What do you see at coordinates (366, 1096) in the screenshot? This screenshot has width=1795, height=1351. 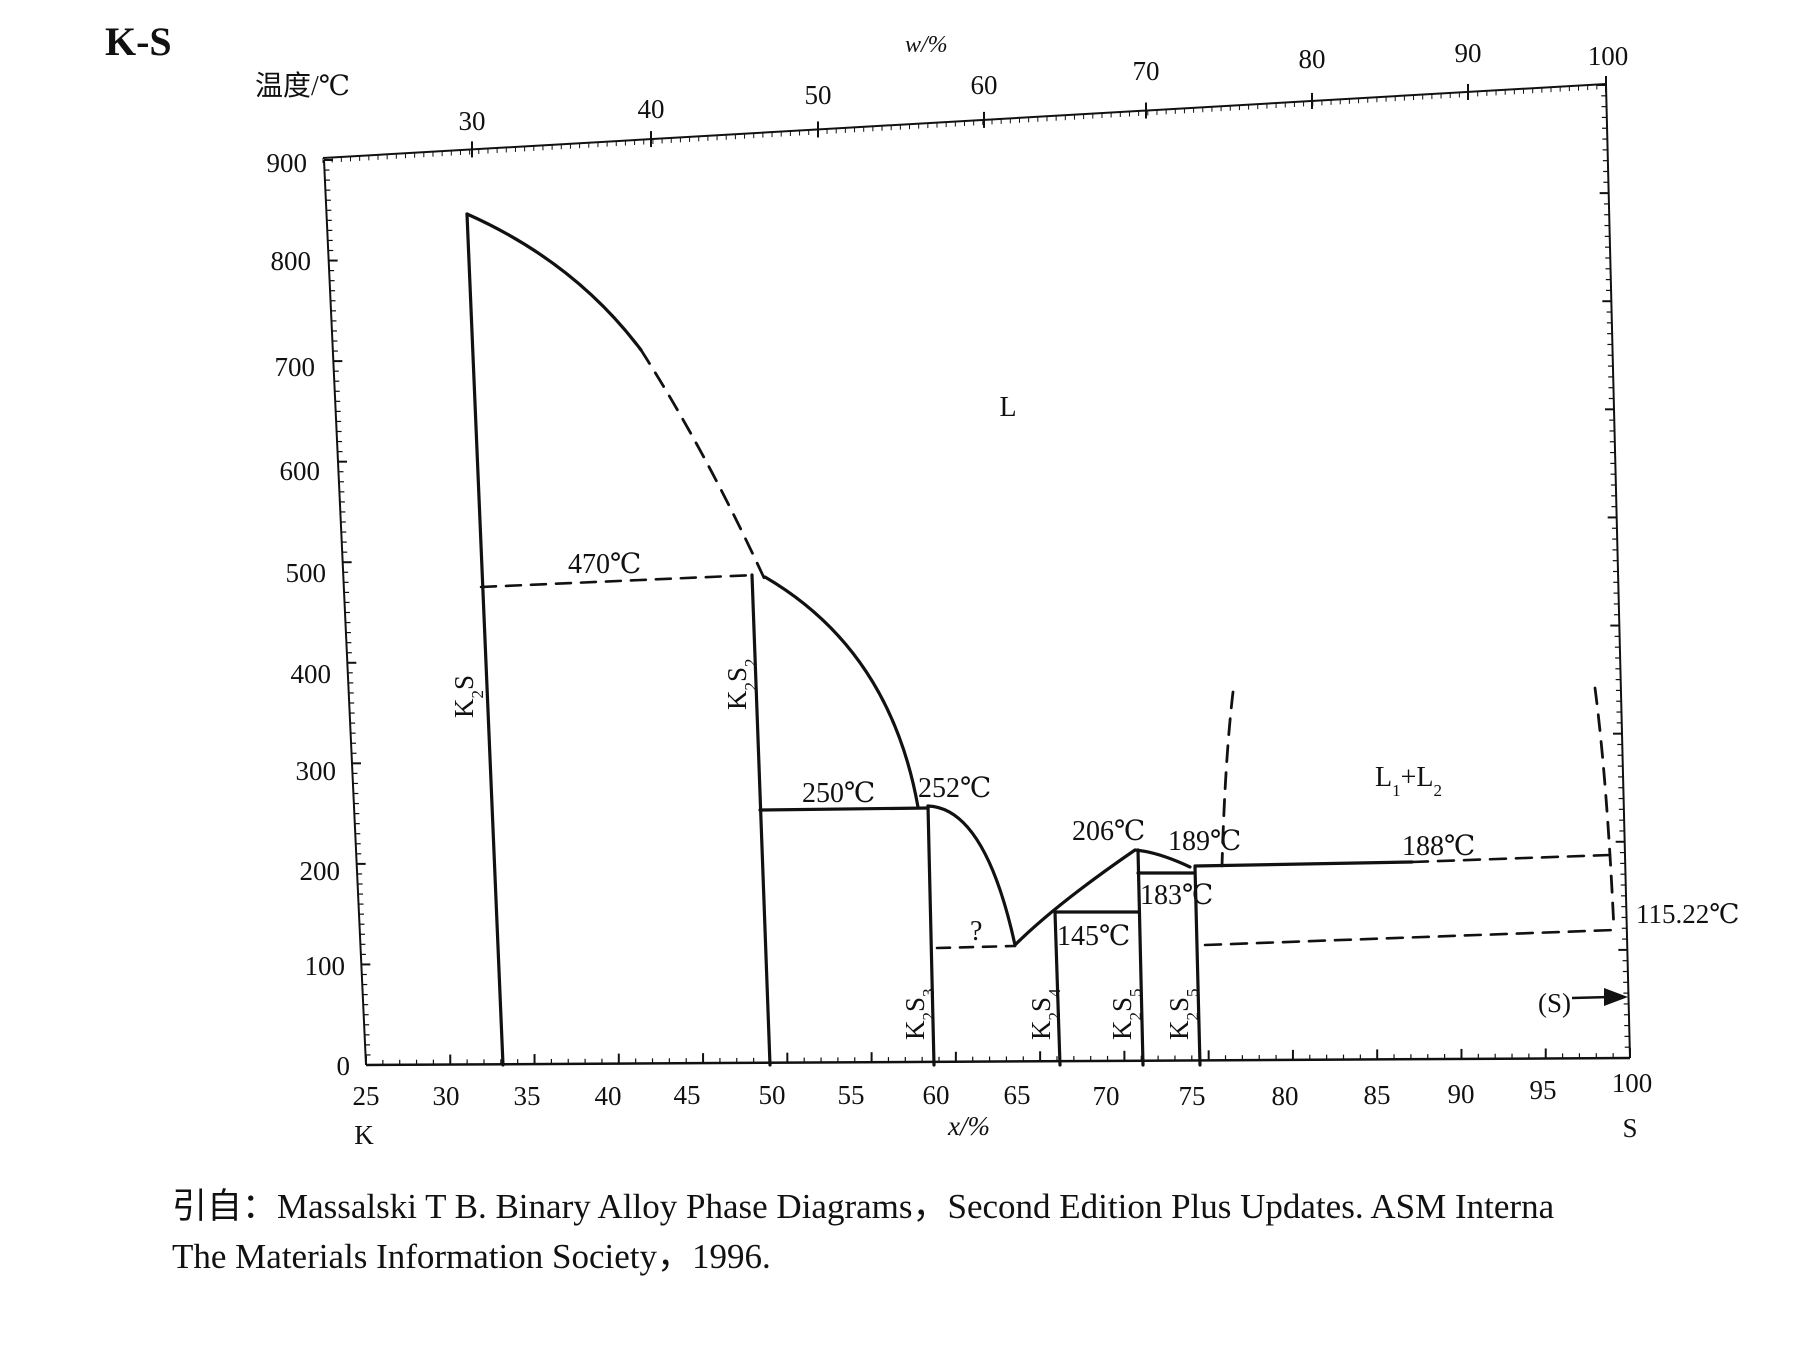 I see `bottom-tick-label: 25` at bounding box center [366, 1096].